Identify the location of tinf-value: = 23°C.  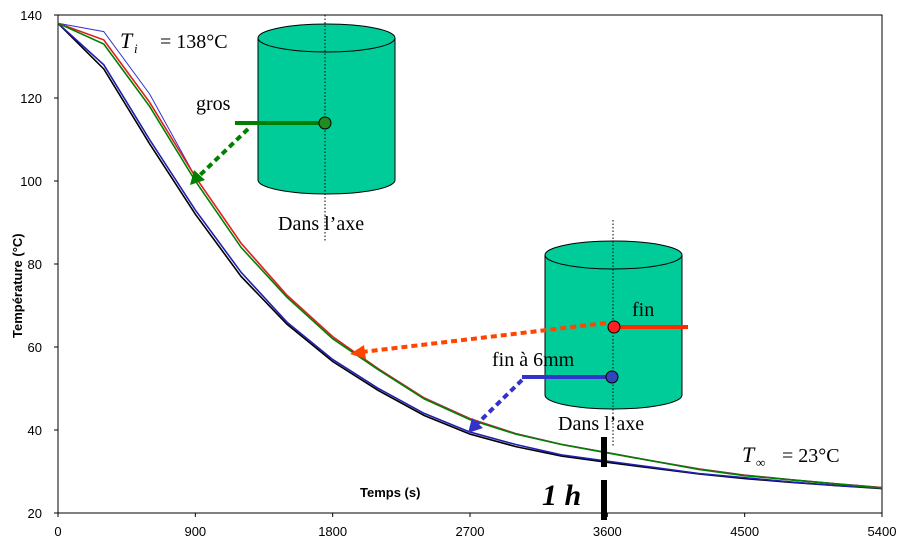
(811, 456).